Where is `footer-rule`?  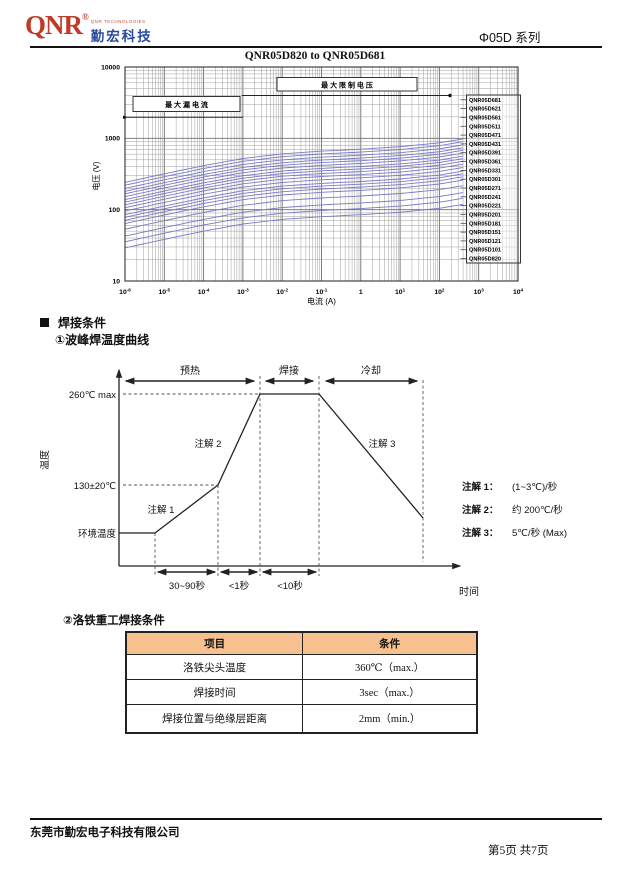
footer-rule is located at coordinates (316, 819).